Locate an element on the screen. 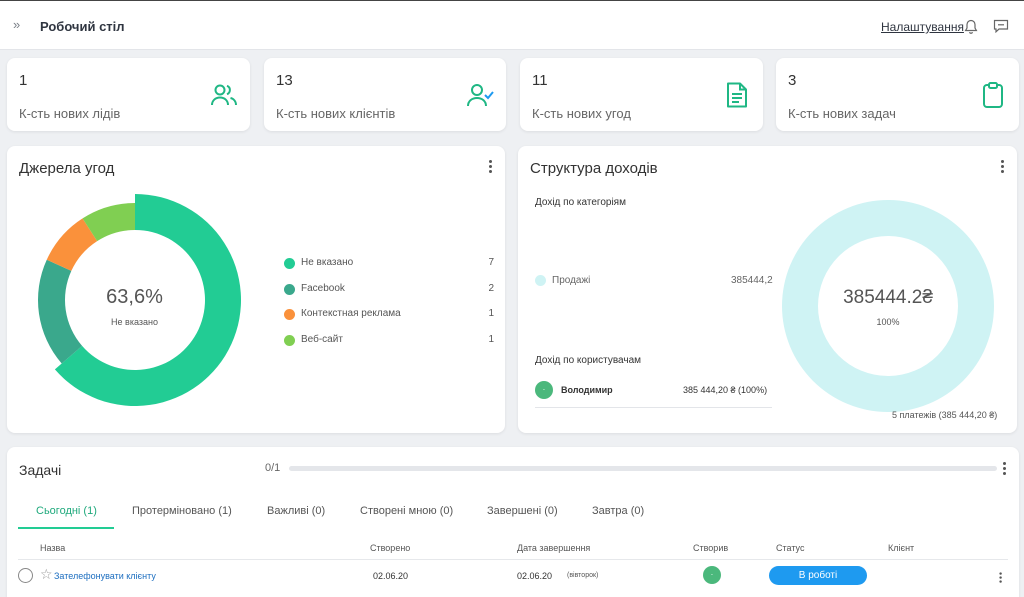 The height and width of the screenshot is (597, 1024). income-donut-chart is located at coordinates (888, 306).